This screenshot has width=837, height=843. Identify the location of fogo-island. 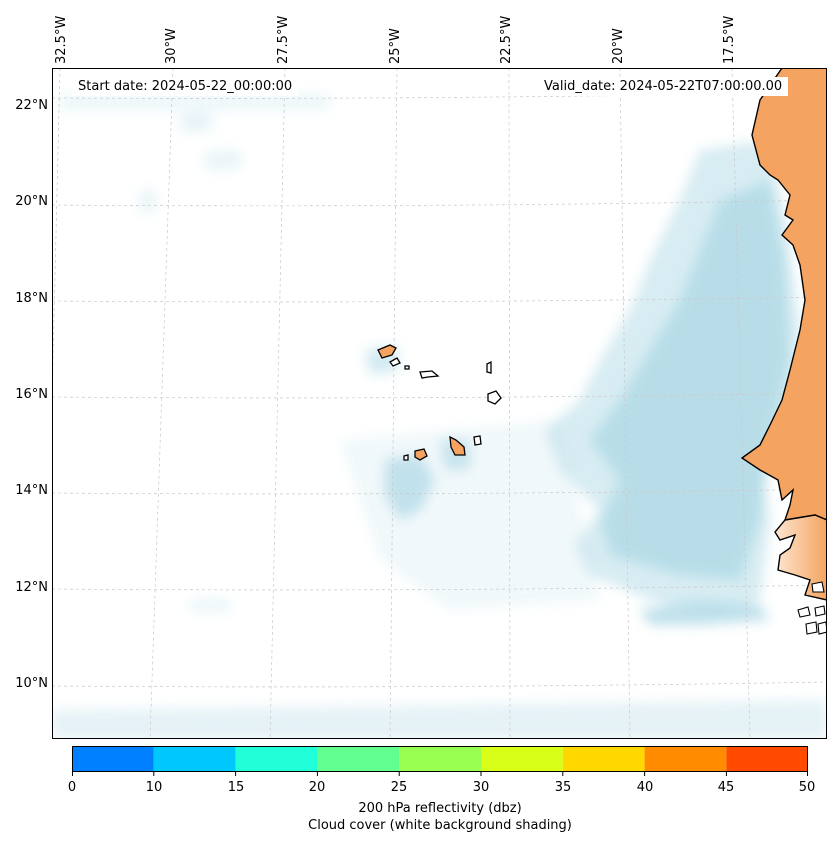
(421, 454).